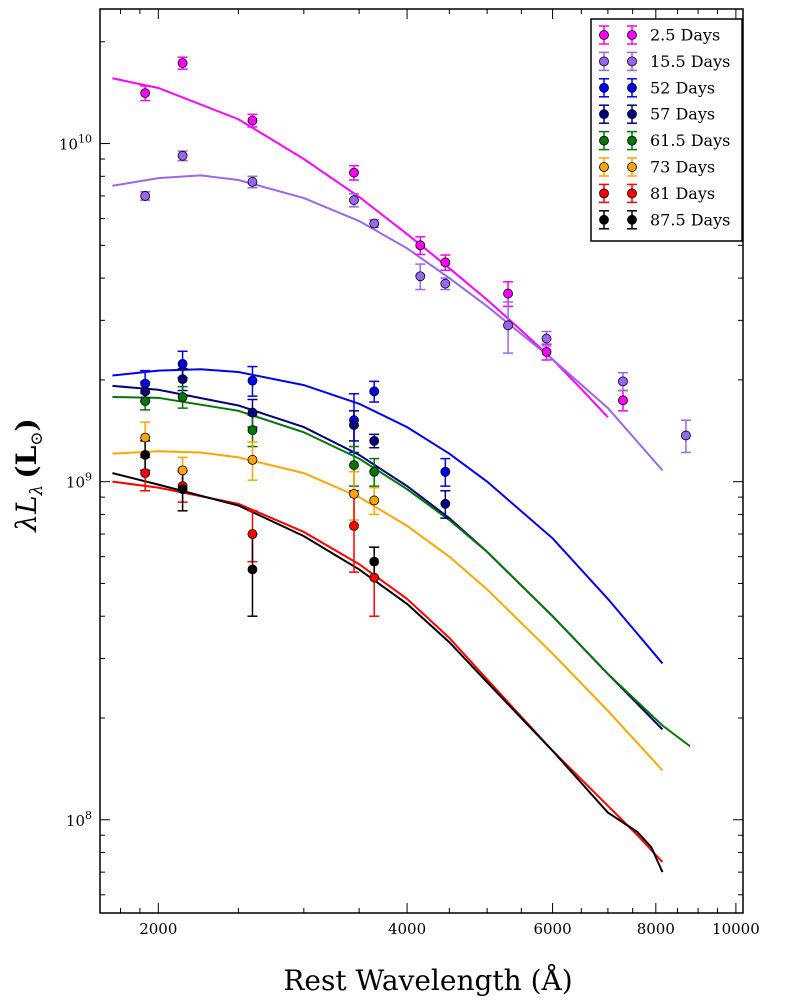 The height and width of the screenshot is (1006, 789). Describe the element at coordinates (736, 929) in the screenshot. I see `x-tick-label: 10000` at that location.